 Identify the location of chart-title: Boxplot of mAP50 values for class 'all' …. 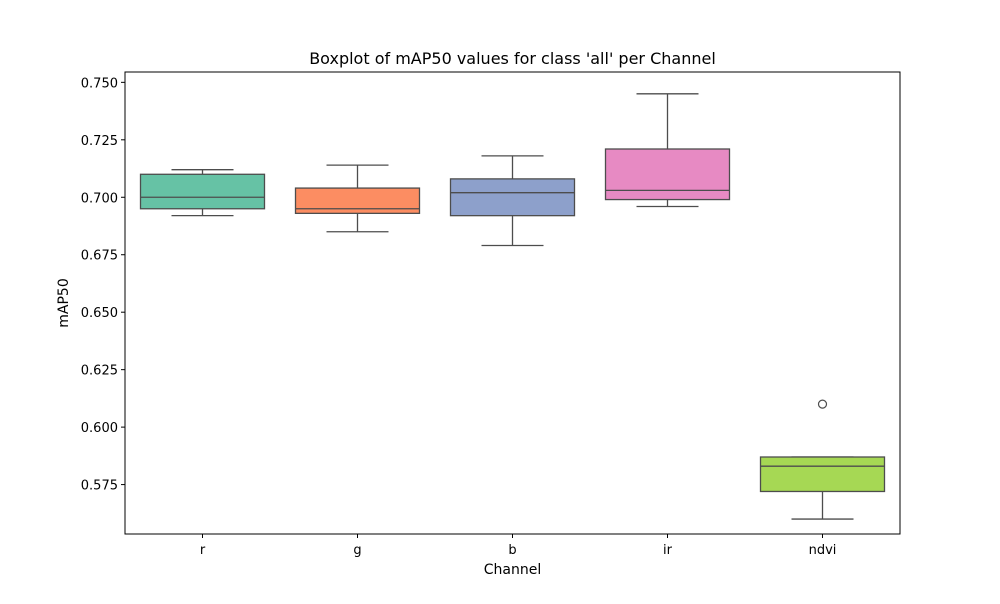
(512, 58).